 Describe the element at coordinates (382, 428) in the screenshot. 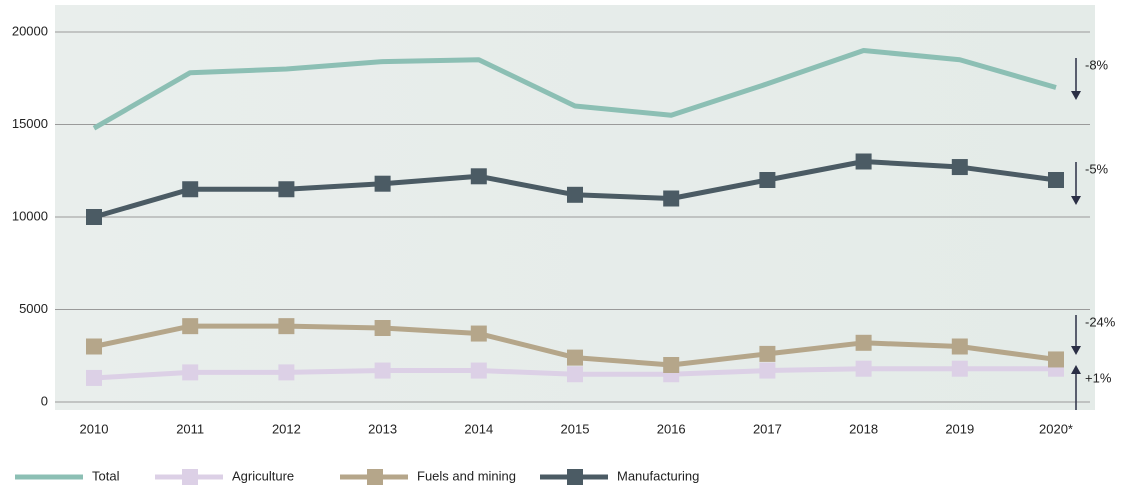

I see `x-tick-label: 2013` at that location.